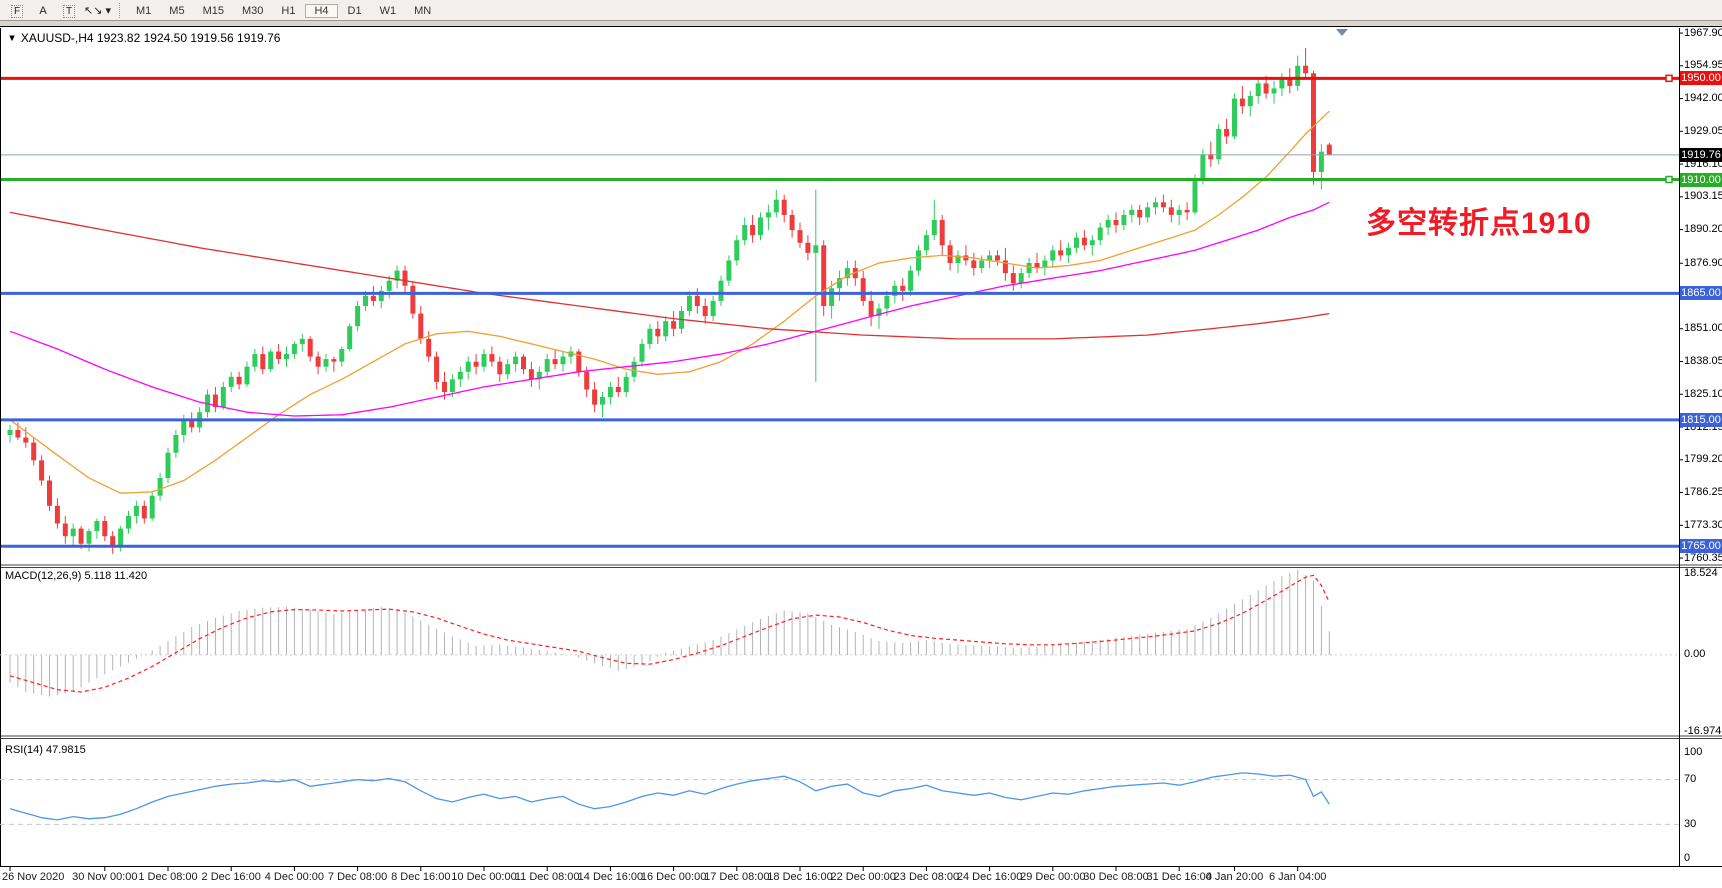 This screenshot has width=1722, height=888. Describe the element at coordinates (1479, 223) in the screenshot. I see `text-annotation: 多空转折点1910` at that location.